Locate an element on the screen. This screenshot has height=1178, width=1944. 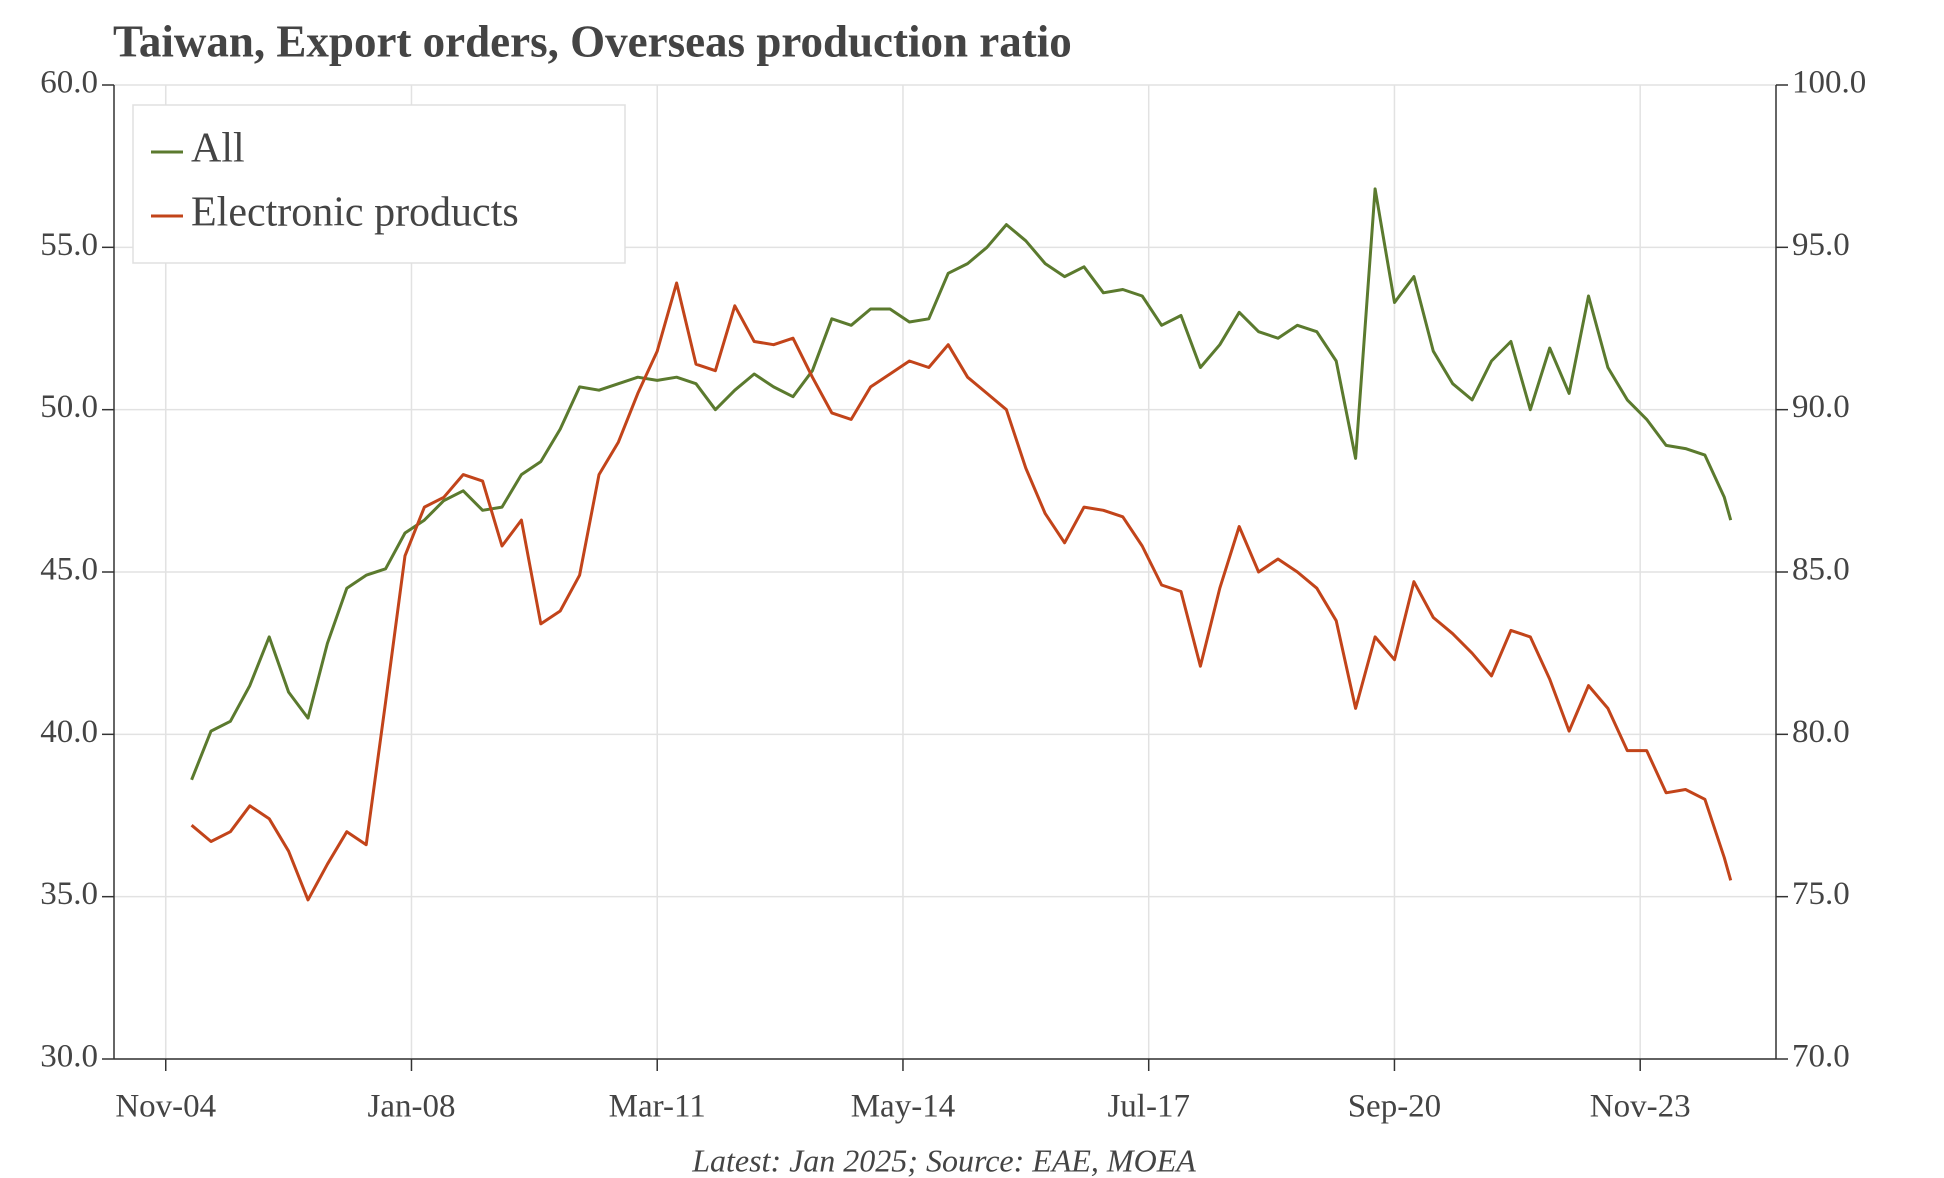
x-tick-label: Sep-20 is located at coordinates (1395, 1107).